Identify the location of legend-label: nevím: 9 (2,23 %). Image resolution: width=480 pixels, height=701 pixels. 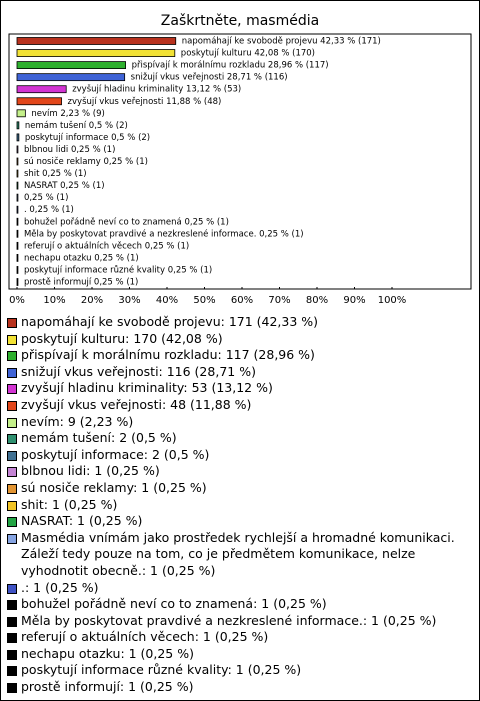
(77, 421).